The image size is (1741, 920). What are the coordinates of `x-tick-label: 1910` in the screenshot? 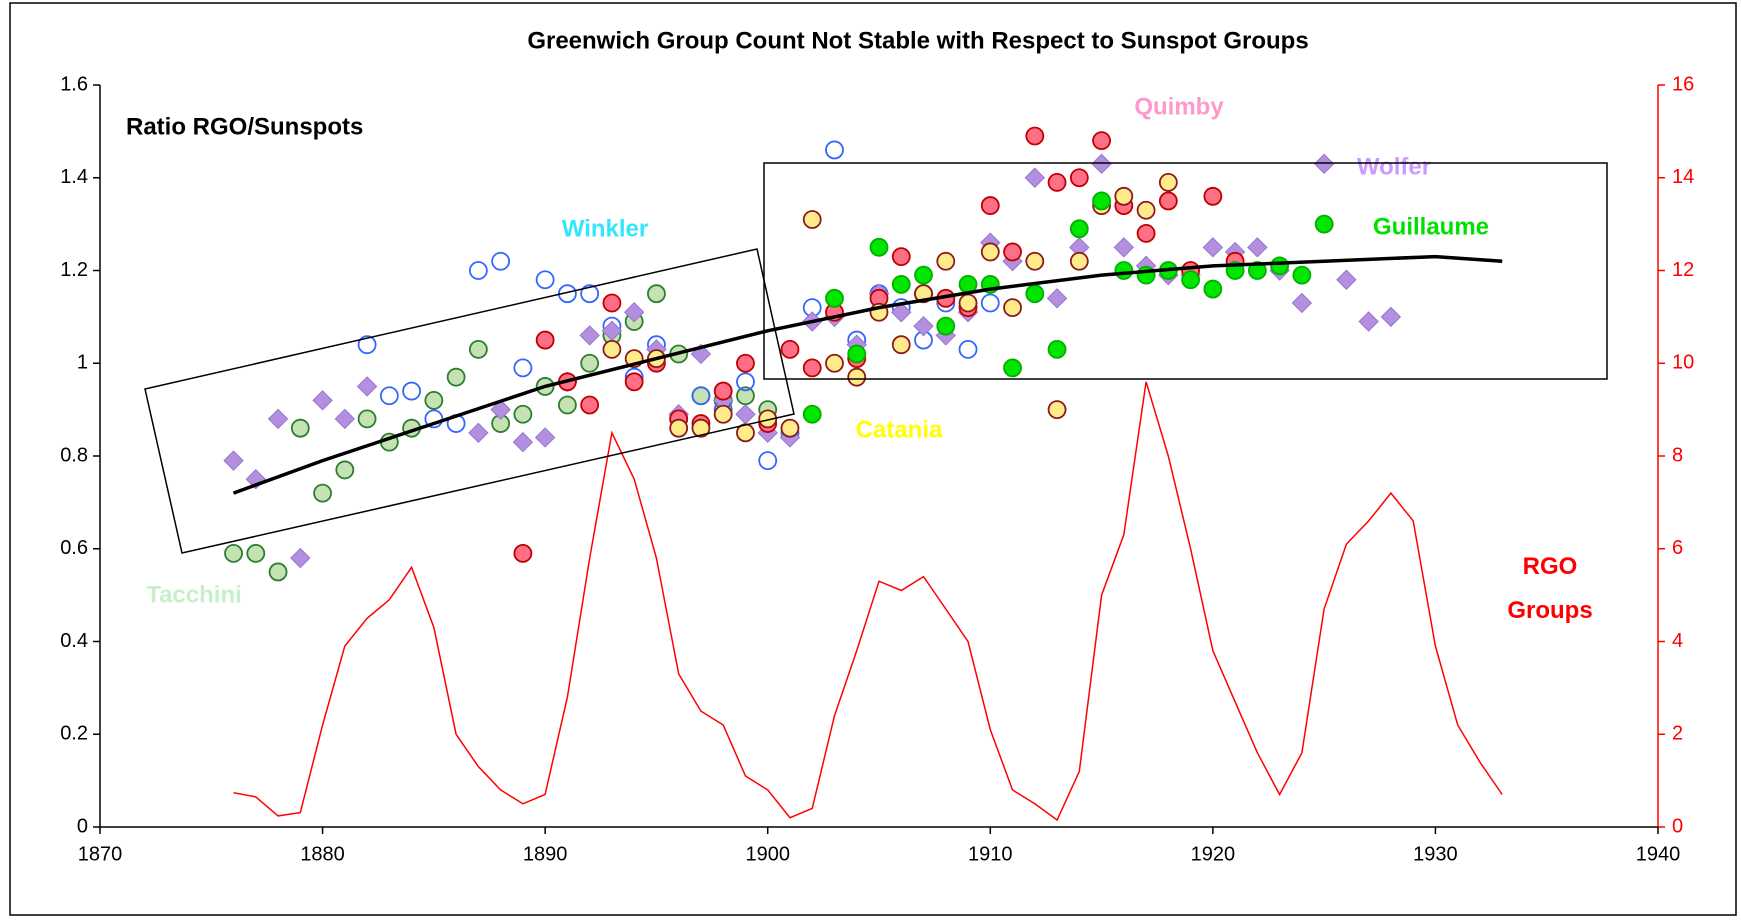 It's located at (990, 854).